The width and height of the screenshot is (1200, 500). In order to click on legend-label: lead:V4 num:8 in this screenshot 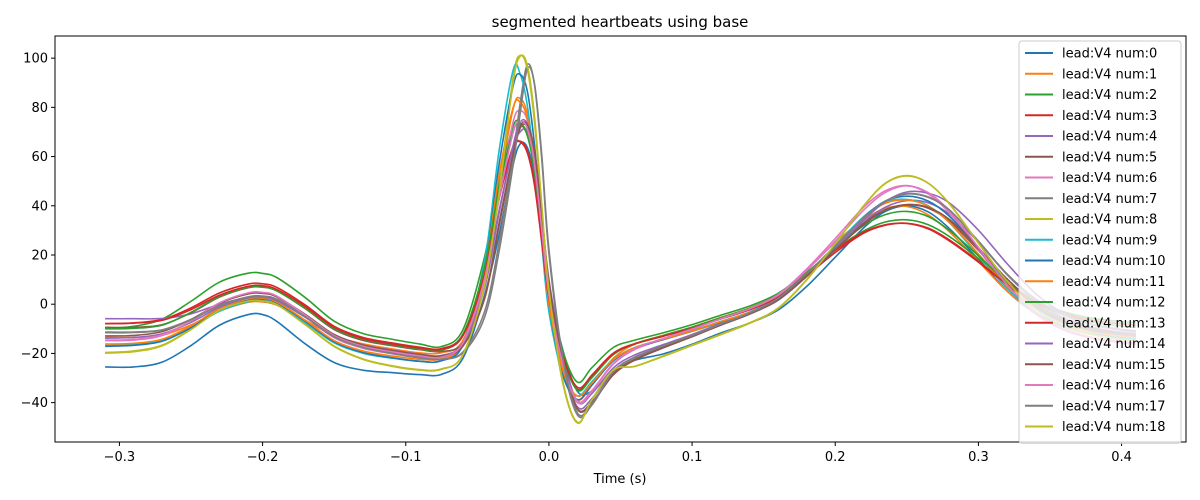, I will do `click(1109, 220)`.